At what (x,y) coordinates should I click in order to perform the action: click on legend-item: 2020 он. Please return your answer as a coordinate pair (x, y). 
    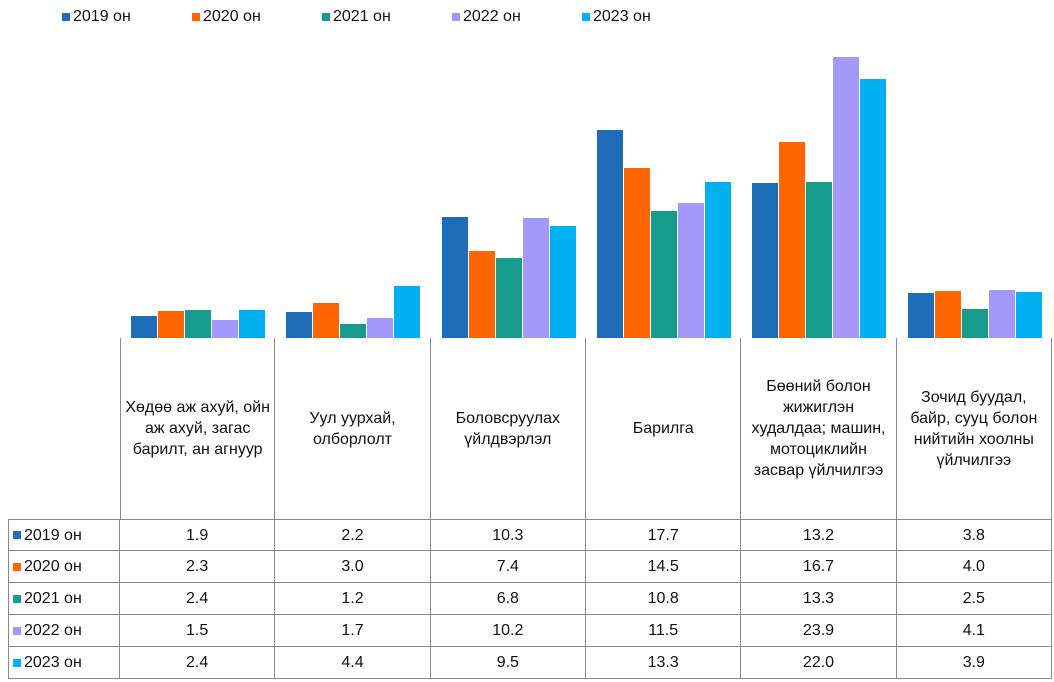
    Looking at the image, I should click on (226, 17).